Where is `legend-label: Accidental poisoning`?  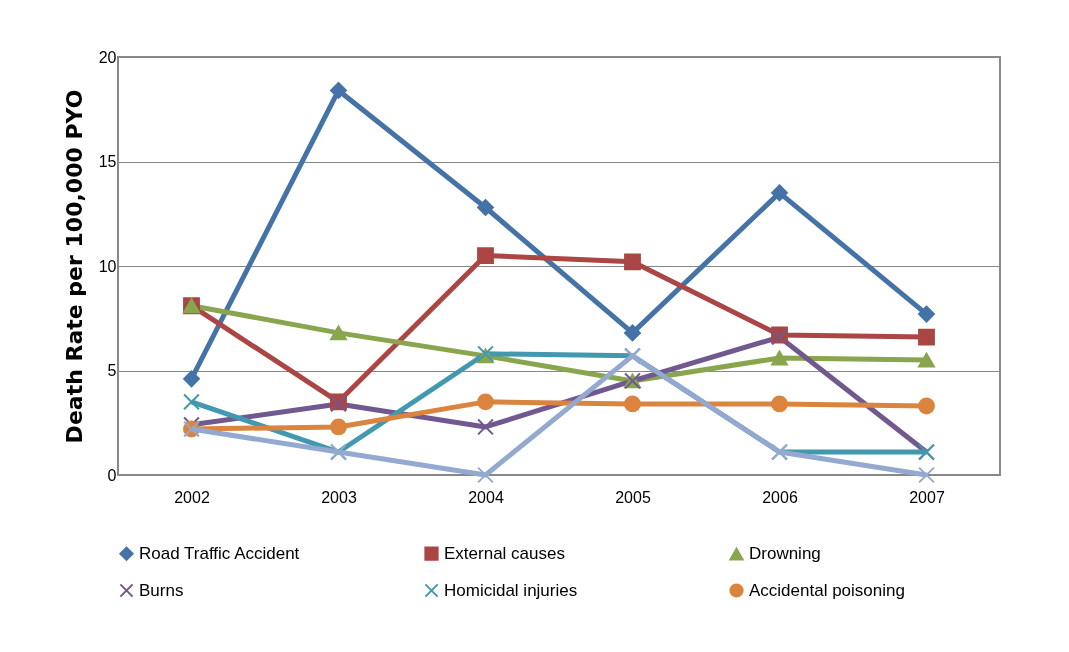
legend-label: Accidental poisoning is located at coordinates (827, 590).